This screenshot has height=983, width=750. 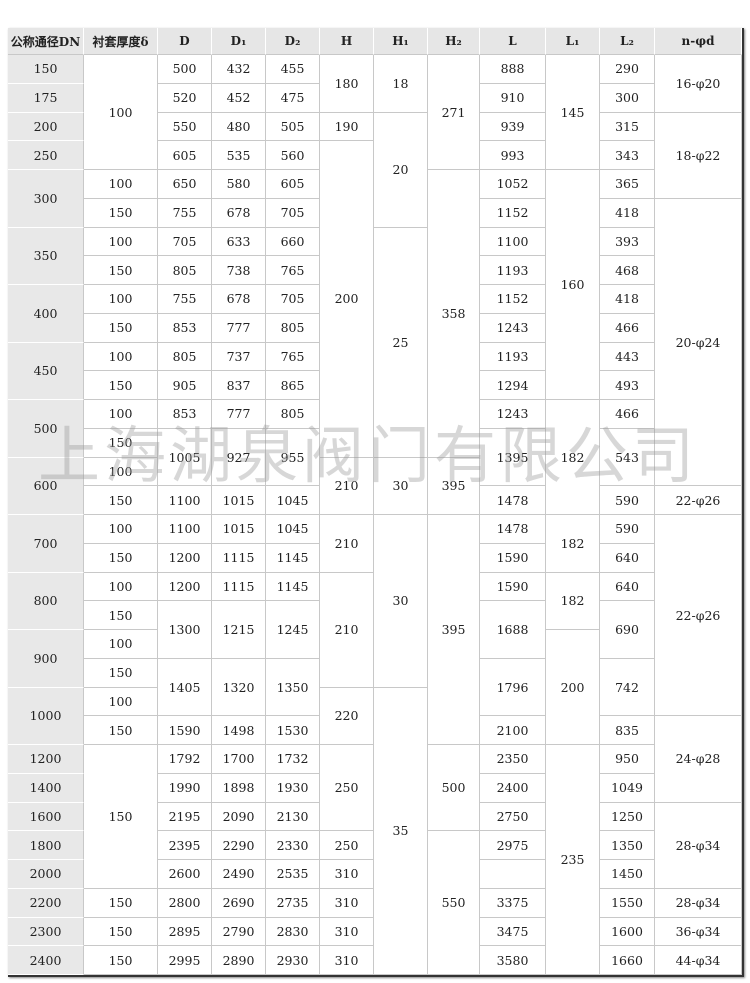 What do you see at coordinates (627, 730) in the screenshot?
I see `cell-L2: 835` at bounding box center [627, 730].